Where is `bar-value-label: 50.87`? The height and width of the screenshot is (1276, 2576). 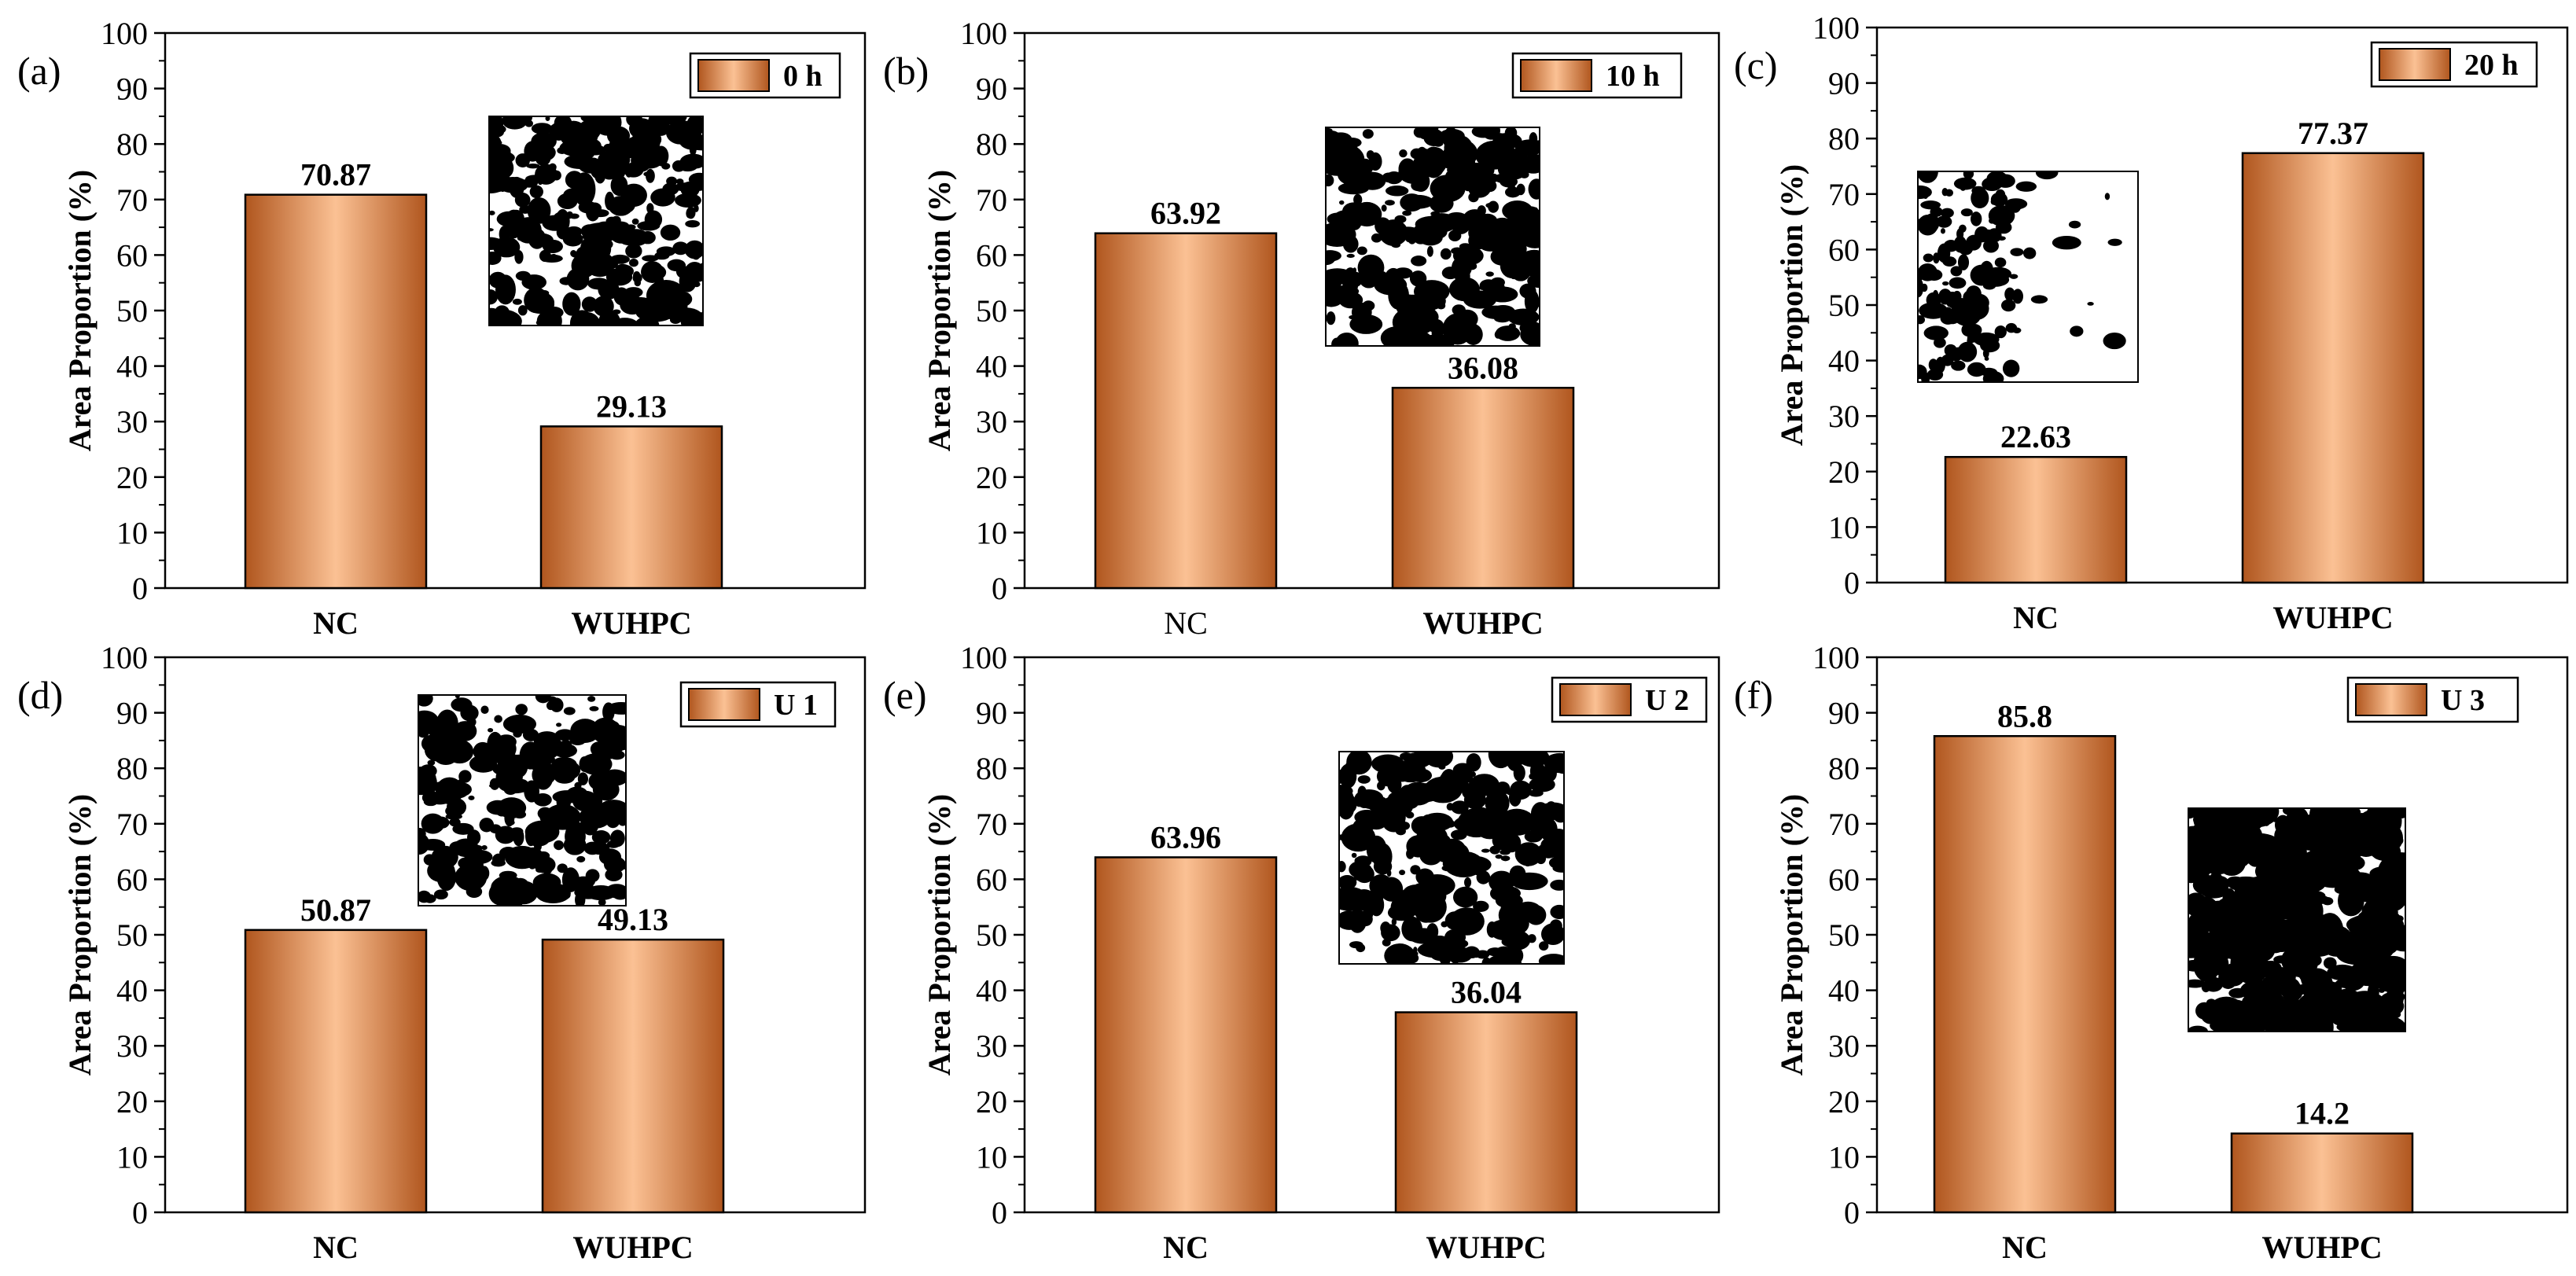 bar-value-label: 50.87 is located at coordinates (336, 910).